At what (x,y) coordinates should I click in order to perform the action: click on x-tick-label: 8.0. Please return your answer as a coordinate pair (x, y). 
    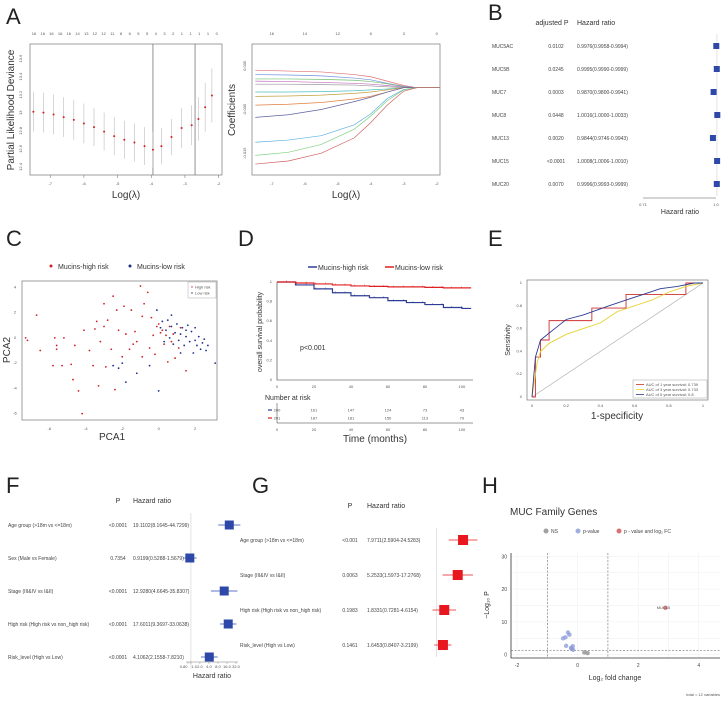
    Looking at the image, I should click on (218, 666).